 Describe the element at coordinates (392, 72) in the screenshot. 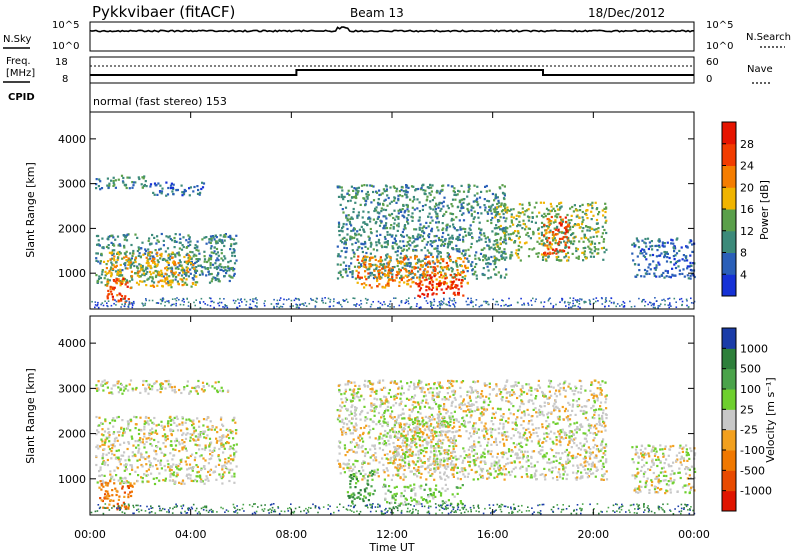

I see `frequency-trace` at that location.